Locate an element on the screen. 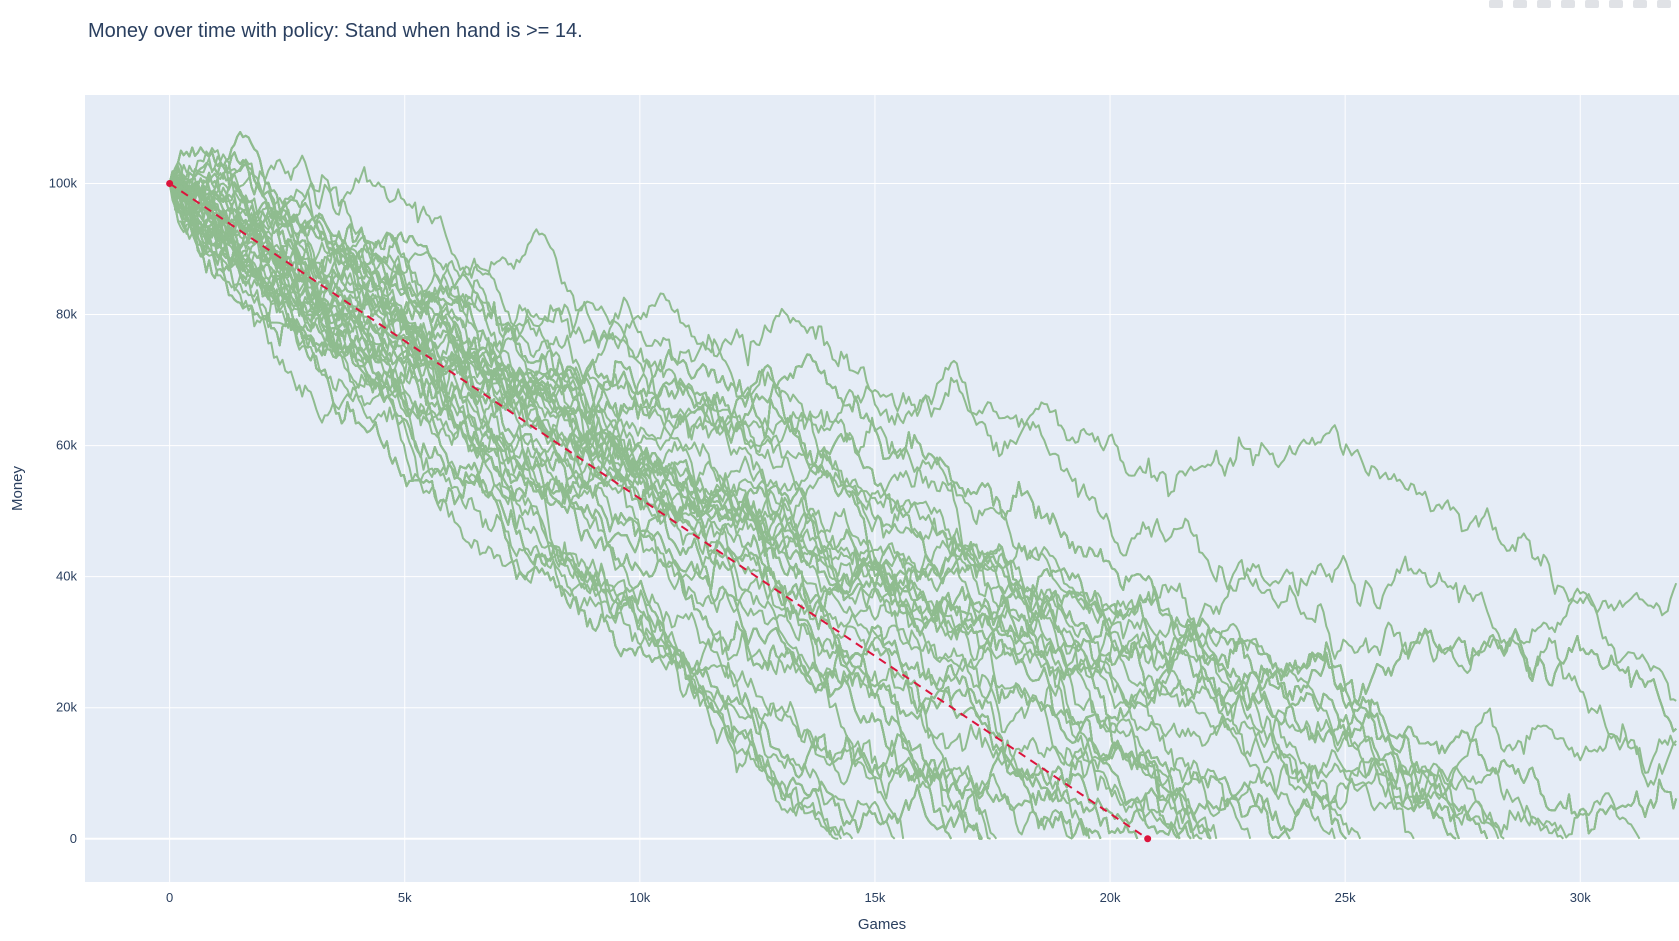  autoscale-icon is located at coordinates (1664, 4).